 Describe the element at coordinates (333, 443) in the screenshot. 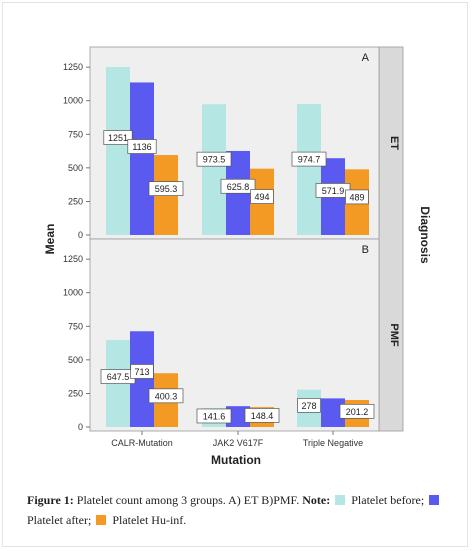

I see `x-tick-label-2: Triple Negative` at that location.